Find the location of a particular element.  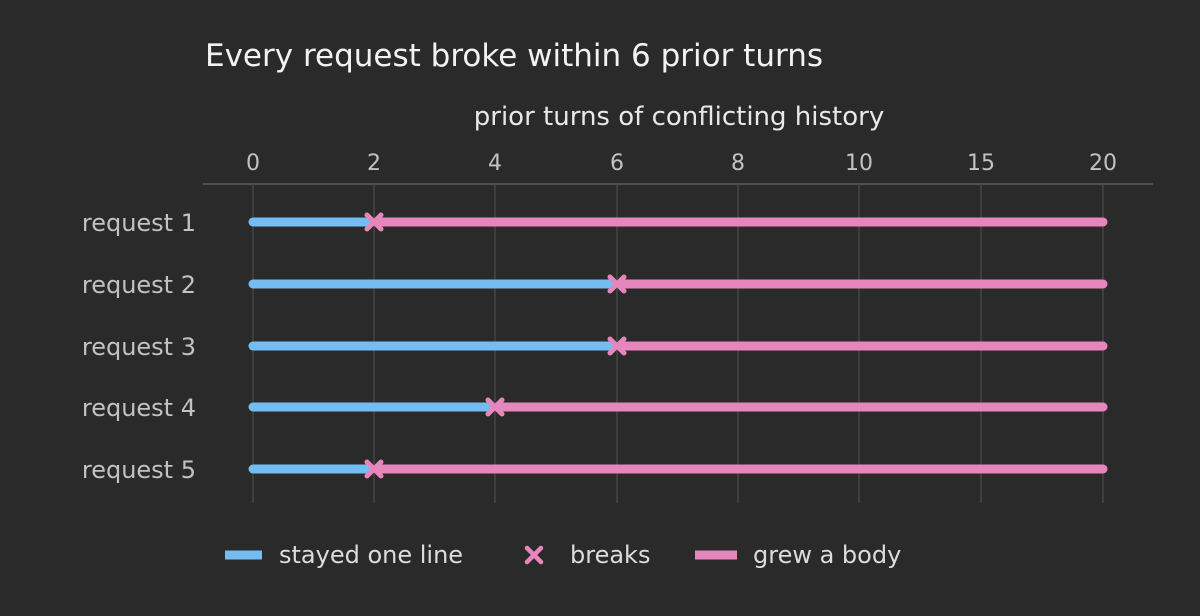

row-label: request 1 is located at coordinates (139, 223).